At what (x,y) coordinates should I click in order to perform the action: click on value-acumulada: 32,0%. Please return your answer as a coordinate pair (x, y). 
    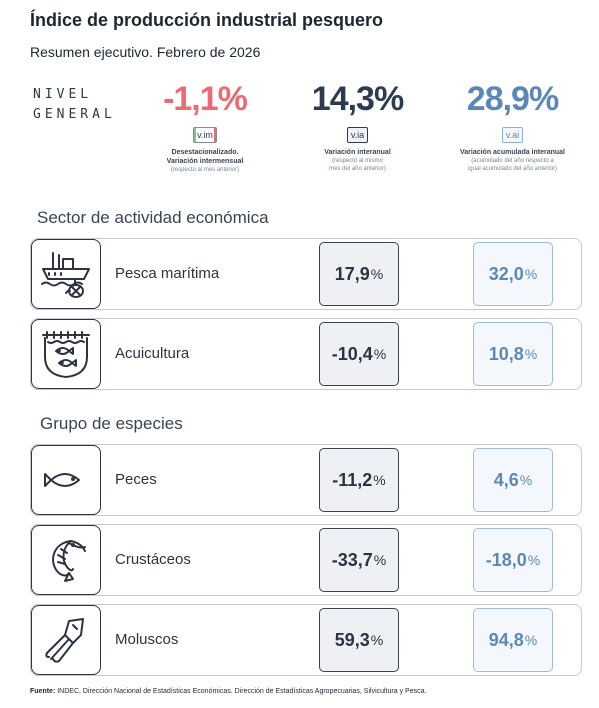
    Looking at the image, I should click on (513, 274).